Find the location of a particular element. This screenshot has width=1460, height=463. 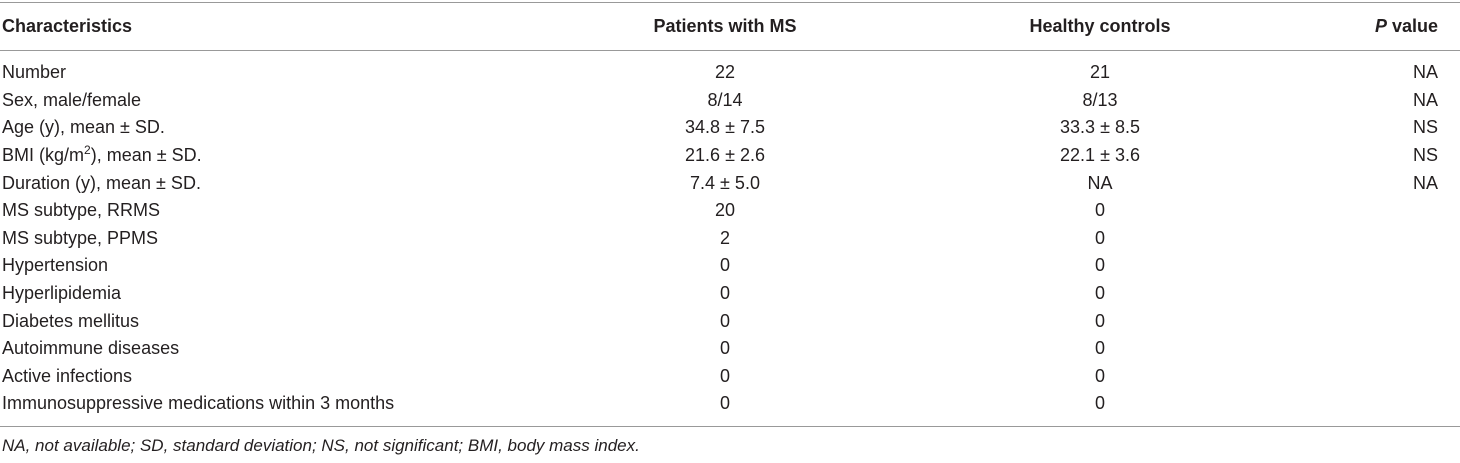

table-cell: Duration (y), mean ± SD. is located at coordinates (101, 182).